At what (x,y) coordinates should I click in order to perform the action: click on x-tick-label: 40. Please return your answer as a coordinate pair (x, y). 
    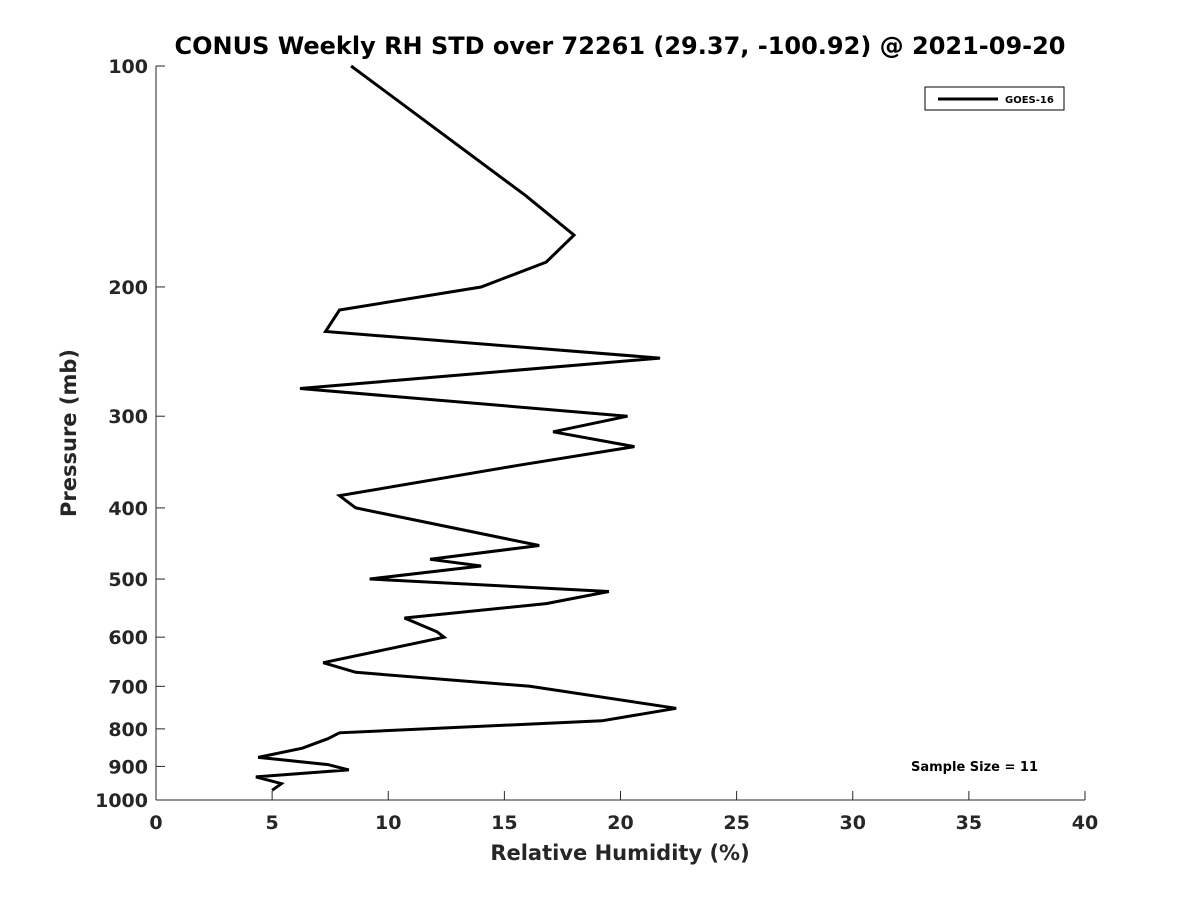
    Looking at the image, I should click on (1085, 823).